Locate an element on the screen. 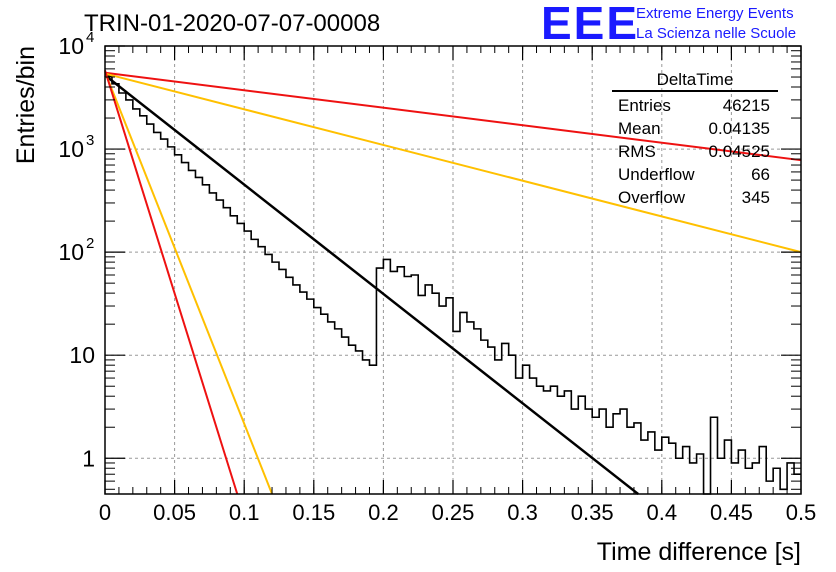 The image size is (836, 572). y-axis-title: Entries/bin is located at coordinates (26, 105).